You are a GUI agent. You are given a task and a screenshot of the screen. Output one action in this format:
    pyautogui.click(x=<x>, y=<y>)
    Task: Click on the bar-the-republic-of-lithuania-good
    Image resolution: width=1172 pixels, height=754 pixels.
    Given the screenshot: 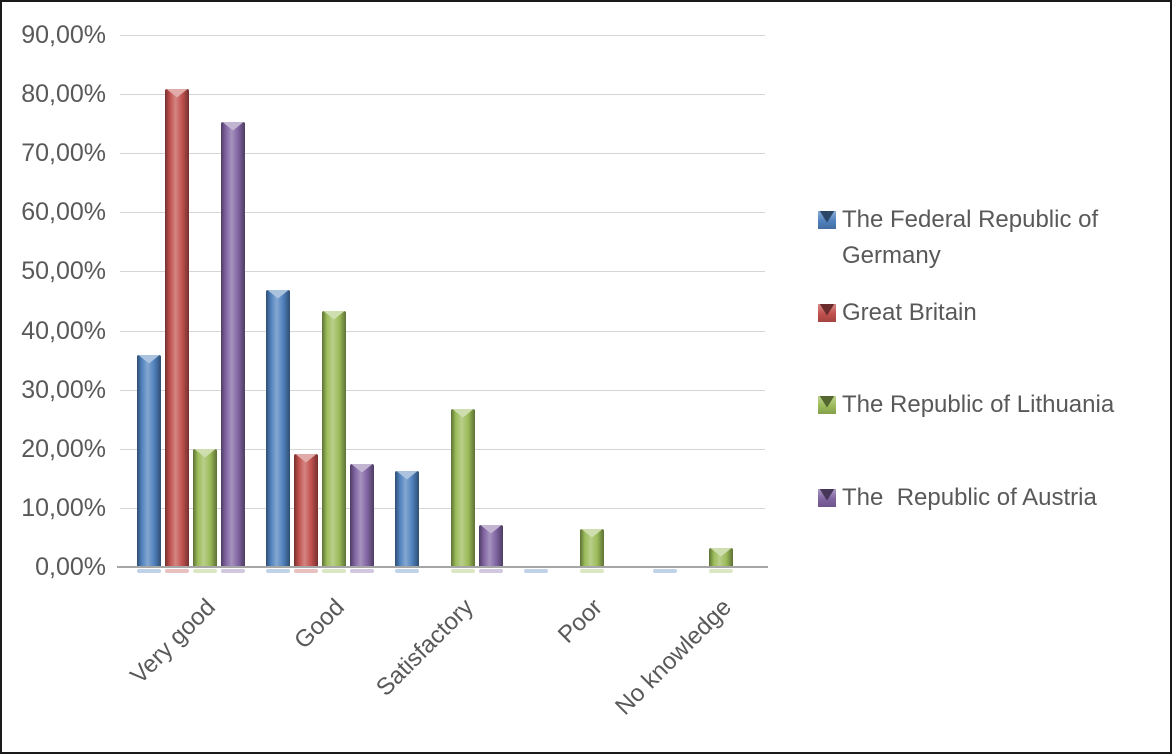 What is the action you would take?
    pyautogui.click(x=334, y=439)
    